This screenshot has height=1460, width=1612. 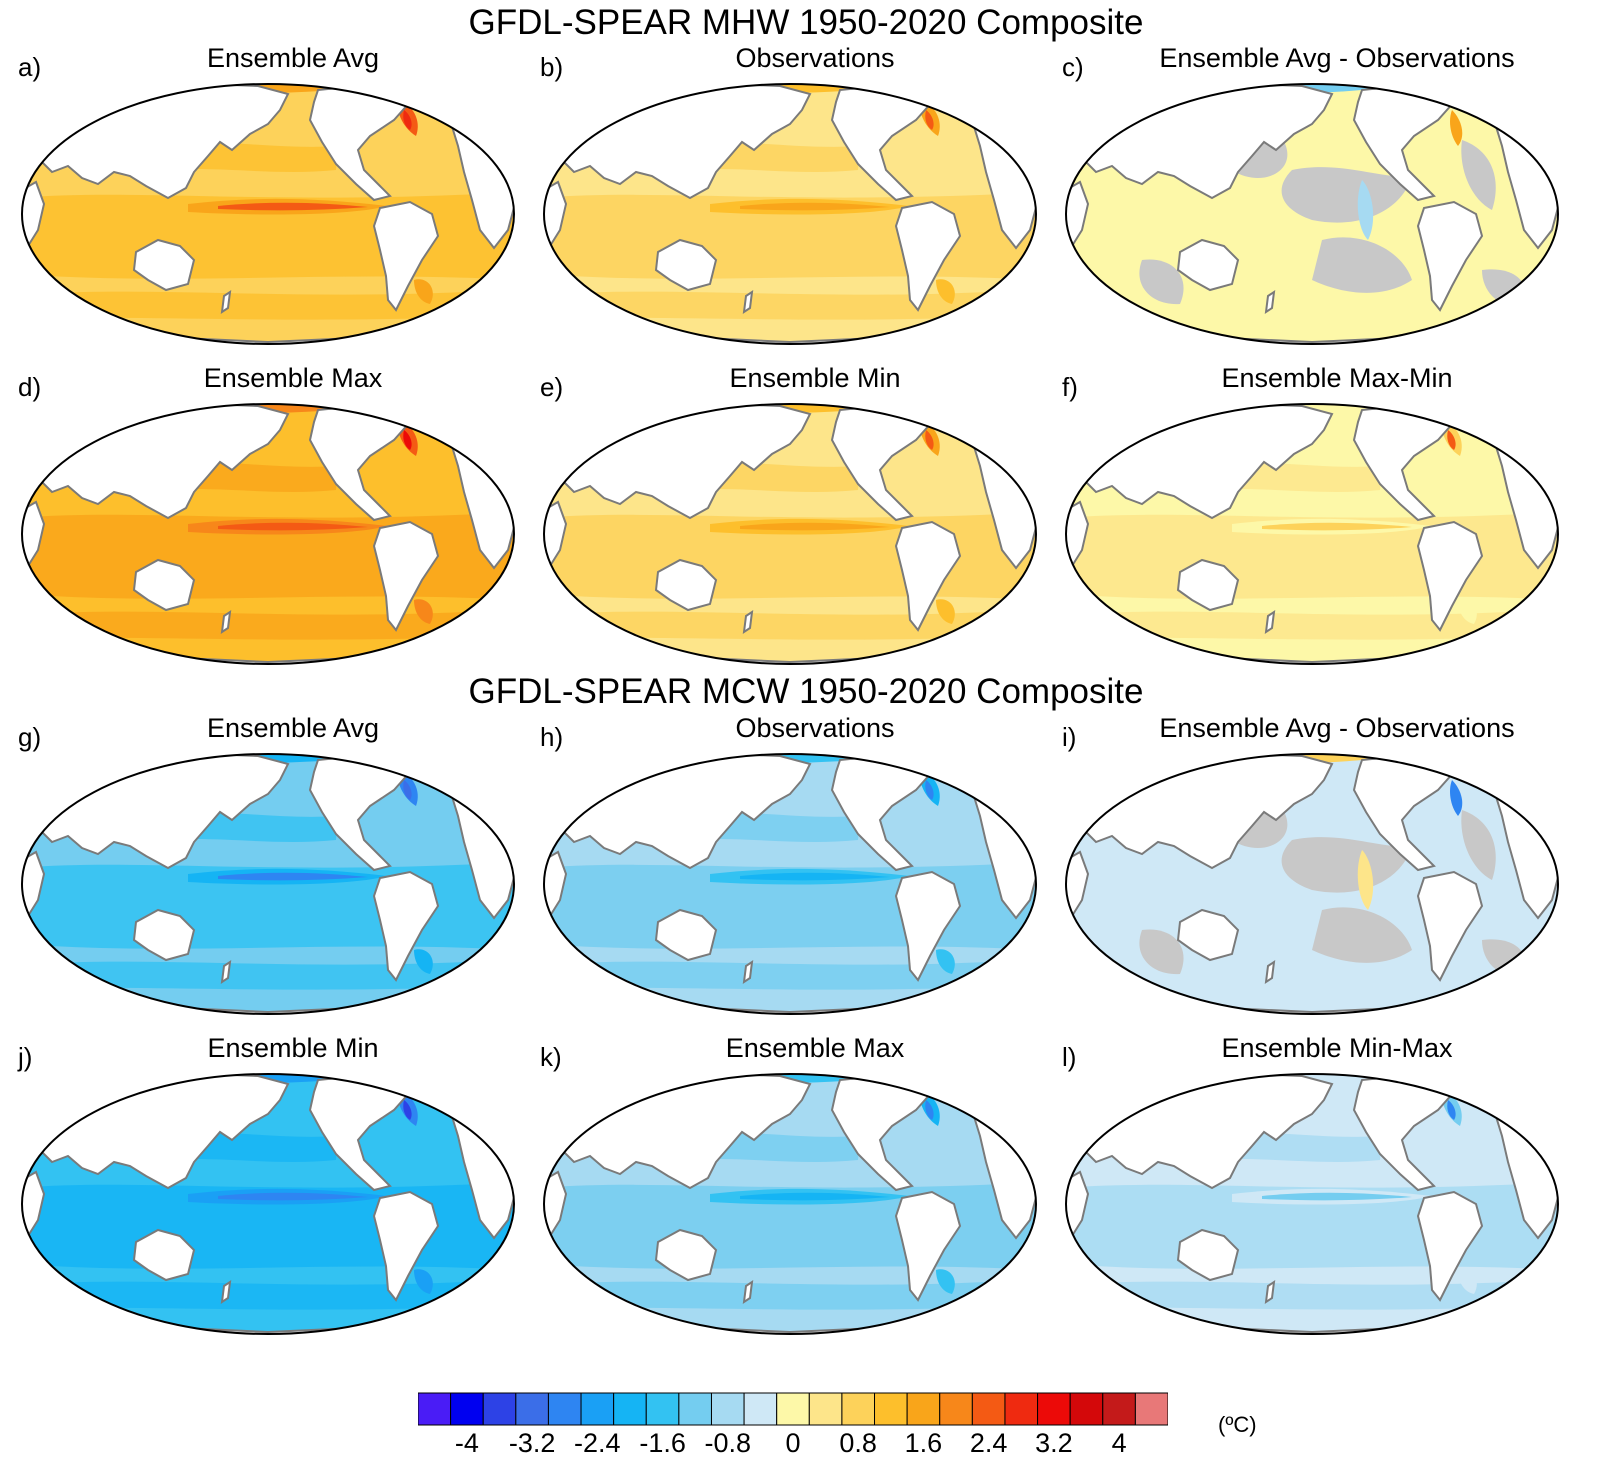 I want to click on colorbar-tick-label: 2.4, so click(x=988, y=1443).